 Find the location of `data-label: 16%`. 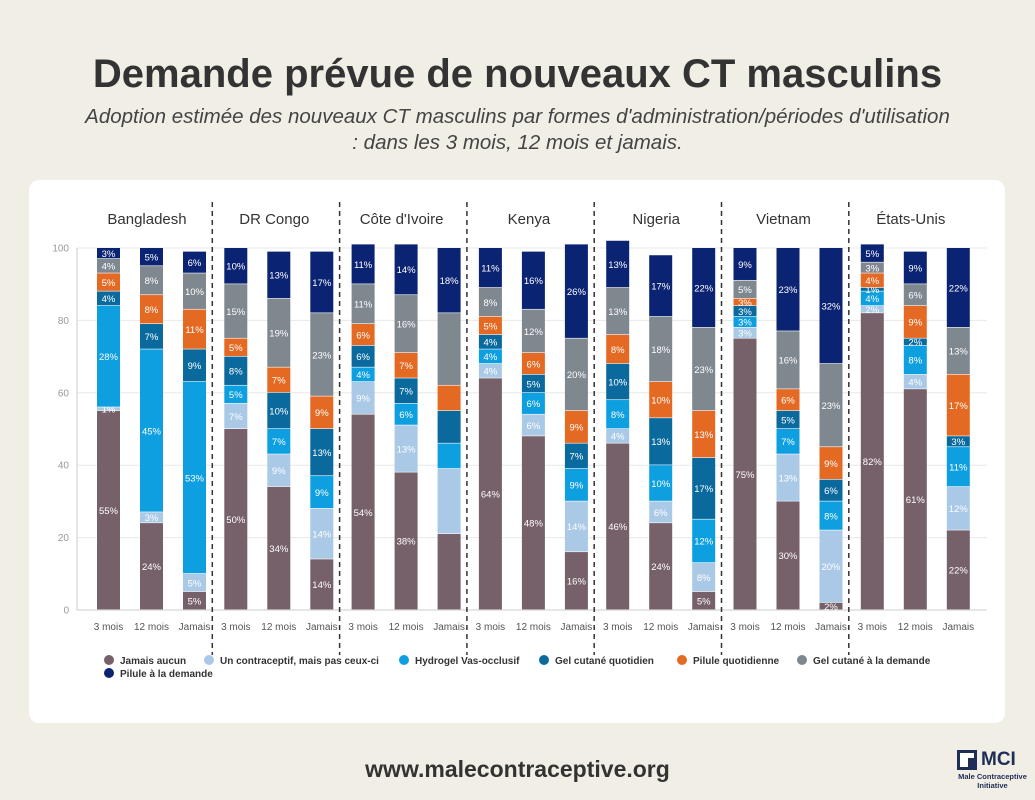

data-label: 16% is located at coordinates (534, 281).